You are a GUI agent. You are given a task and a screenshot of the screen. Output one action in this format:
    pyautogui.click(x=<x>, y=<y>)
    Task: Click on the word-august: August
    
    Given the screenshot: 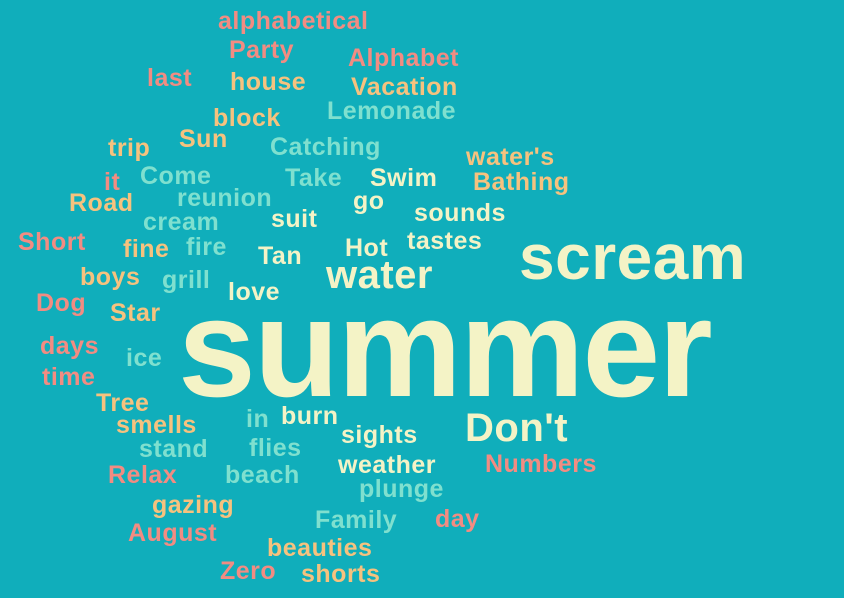 What is the action you would take?
    pyautogui.click(x=173, y=533)
    